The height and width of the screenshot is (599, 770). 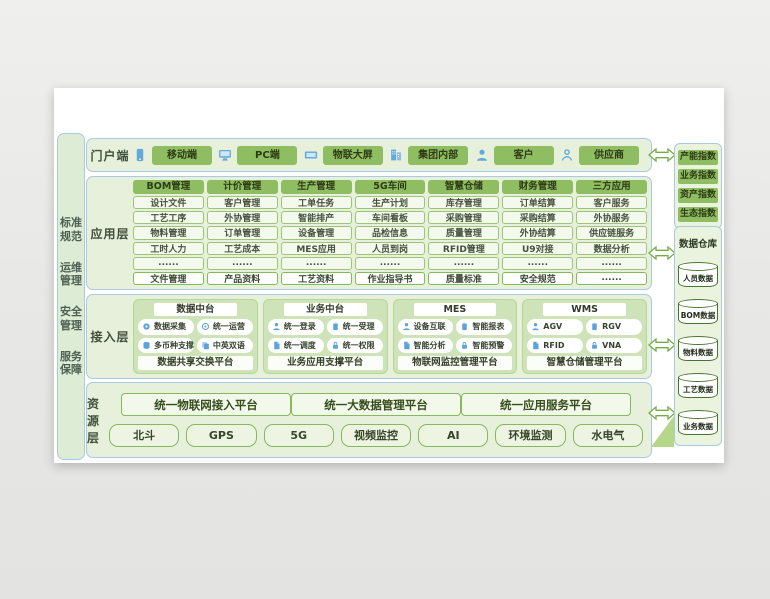 I want to click on app-item: 数据分析, so click(x=612, y=248).